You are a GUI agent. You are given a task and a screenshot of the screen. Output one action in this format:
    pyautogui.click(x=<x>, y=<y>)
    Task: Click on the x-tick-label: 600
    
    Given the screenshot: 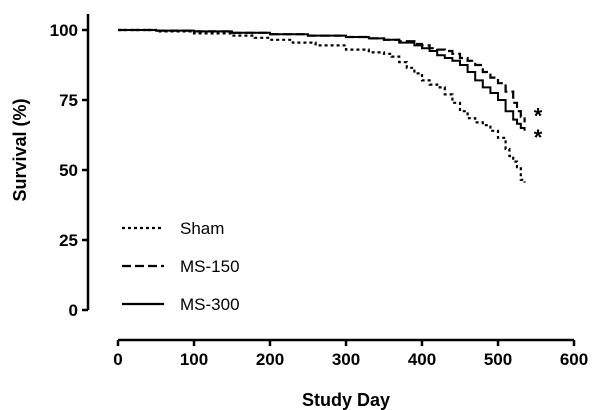 What is the action you would take?
    pyautogui.click(x=574, y=359)
    